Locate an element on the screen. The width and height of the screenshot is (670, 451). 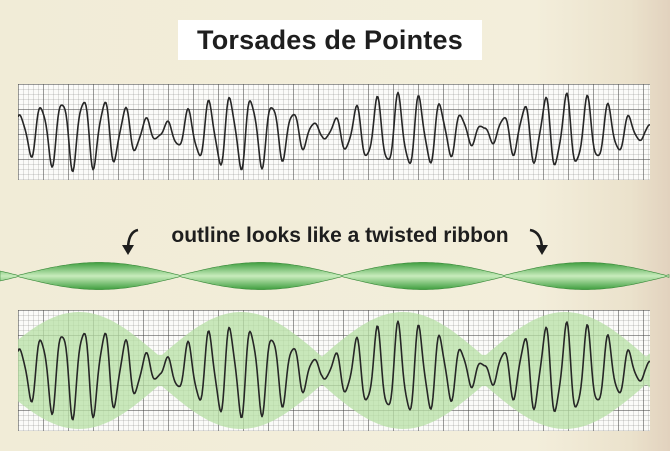
ribbon-shape is located at coordinates (335, 276).